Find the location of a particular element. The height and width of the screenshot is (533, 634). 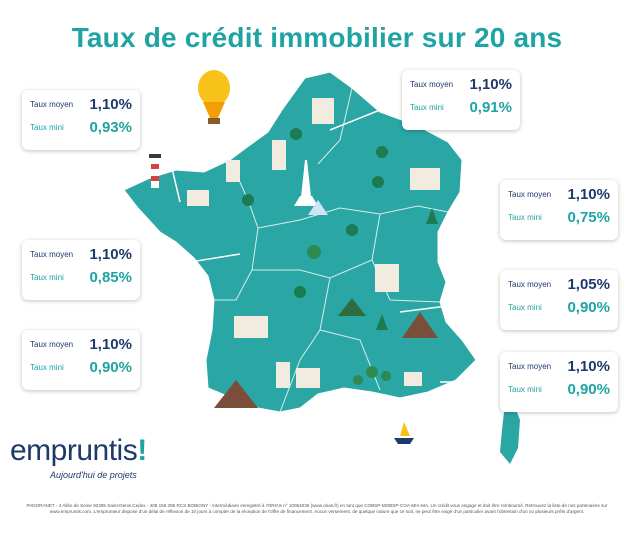

balloon-icon is located at coordinates (214, 97).